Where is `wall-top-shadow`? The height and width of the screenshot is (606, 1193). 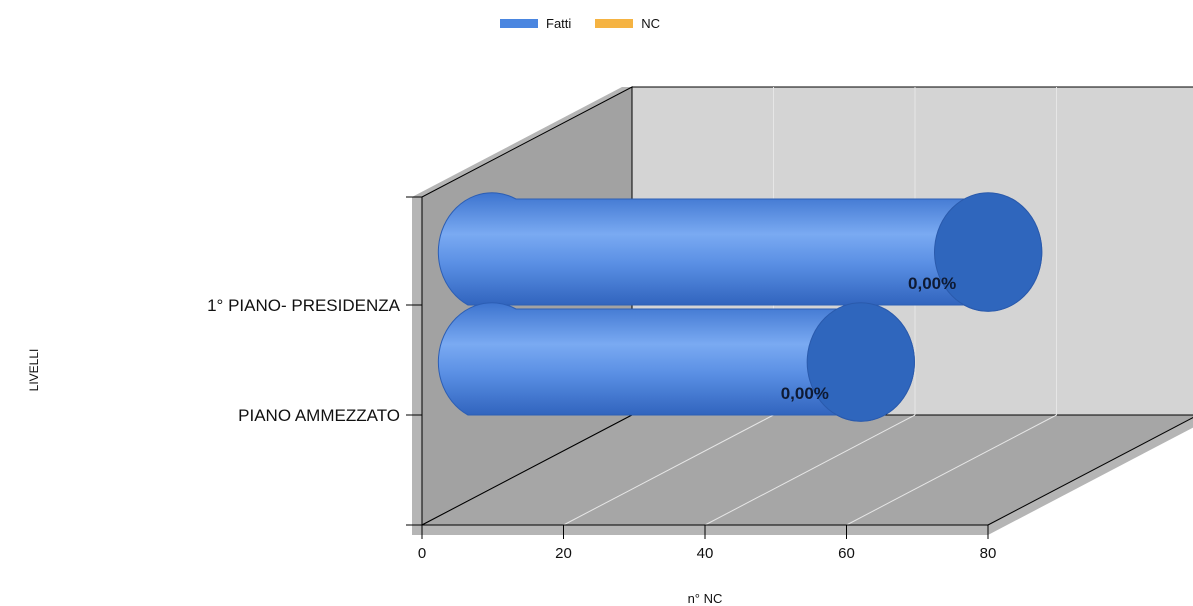 wall-top-shadow is located at coordinates (522, 142).